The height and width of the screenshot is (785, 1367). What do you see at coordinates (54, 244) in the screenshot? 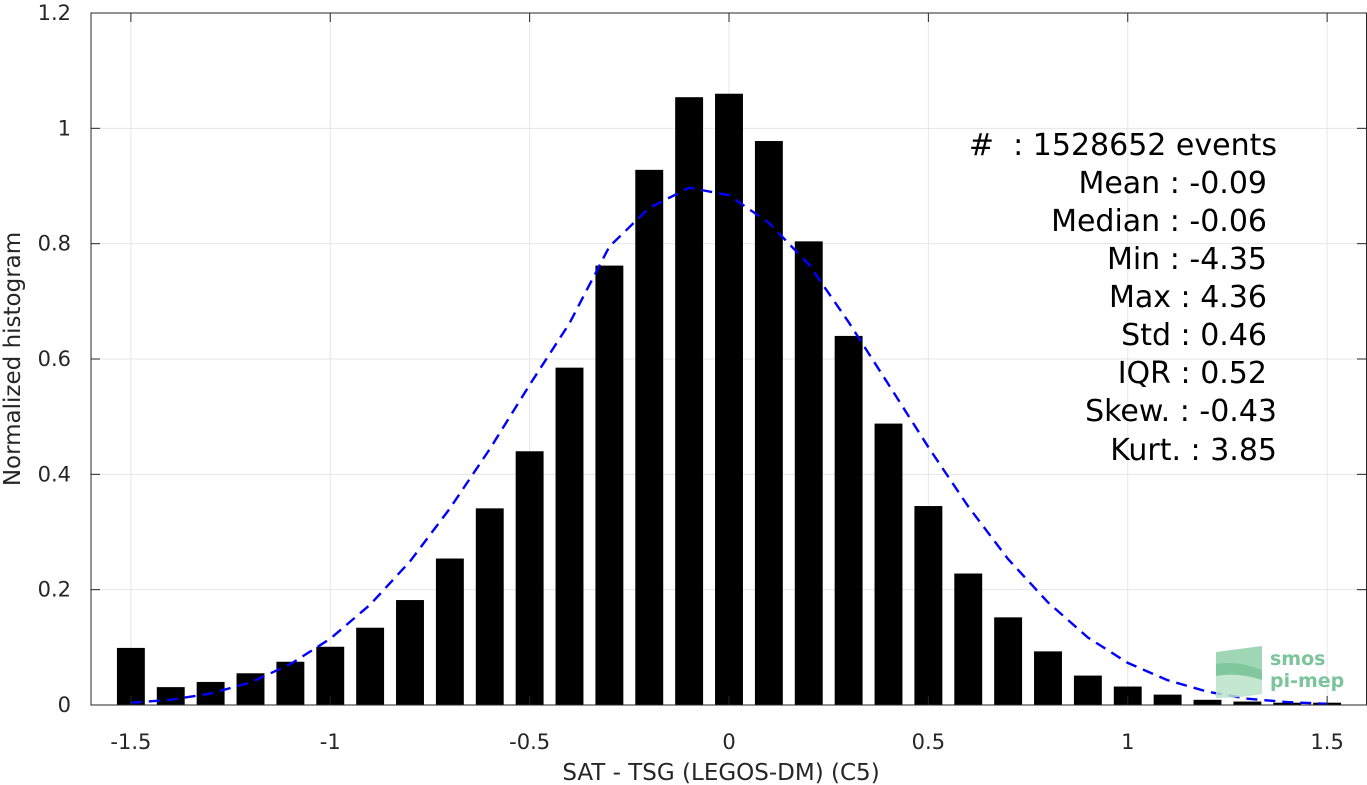
I see `y-tick-label: 0.8` at bounding box center [54, 244].